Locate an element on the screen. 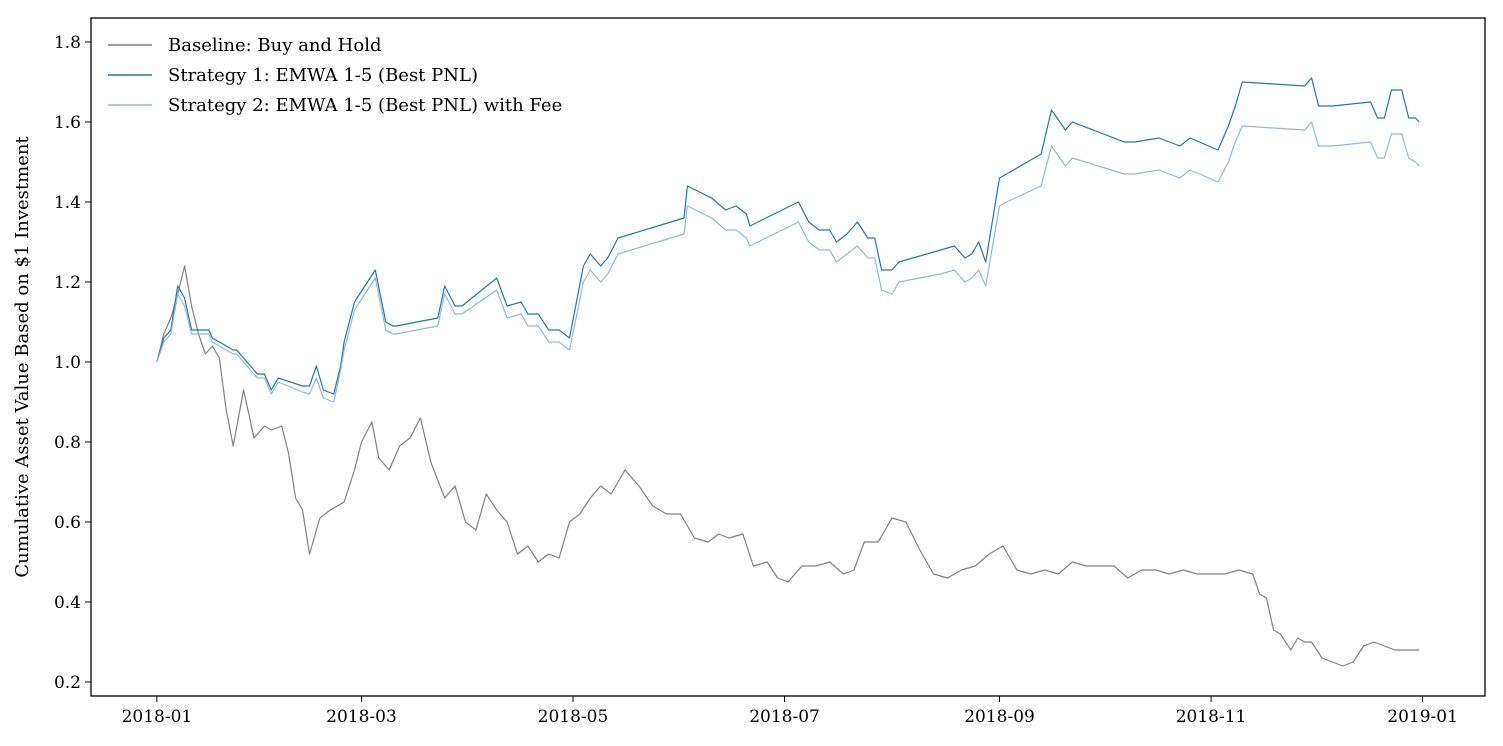  x-tick-label: 2018-01 is located at coordinates (157, 717).